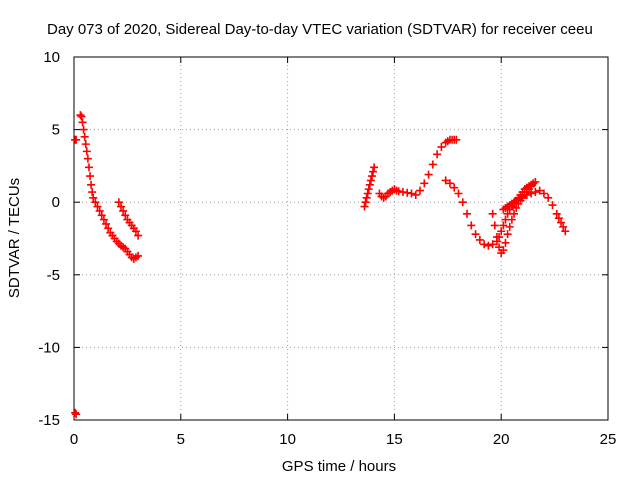 This screenshot has height=480, width=640. Describe the element at coordinates (53, 275) in the screenshot. I see `y-tick-label: -5` at that location.